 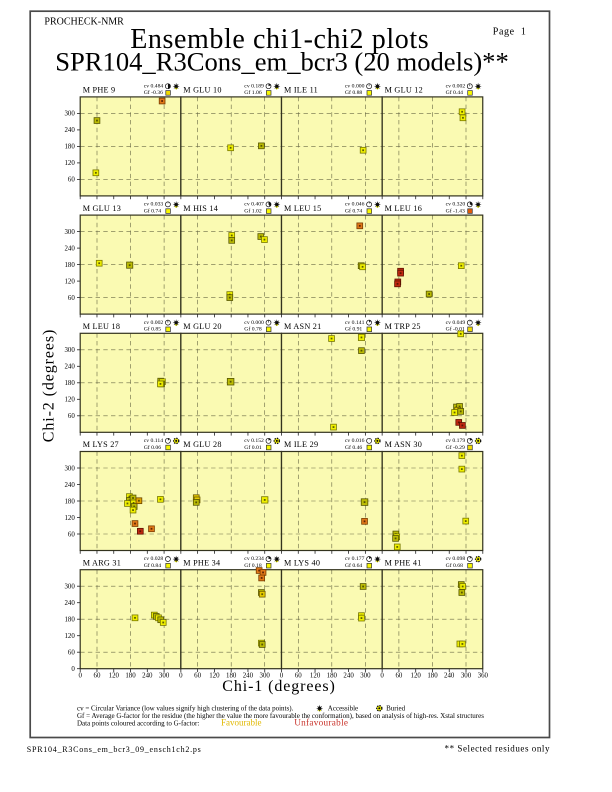 What do you see at coordinates (101, 444) in the screenshot?
I see `svg-text: M LYS 27` at bounding box center [101, 444].